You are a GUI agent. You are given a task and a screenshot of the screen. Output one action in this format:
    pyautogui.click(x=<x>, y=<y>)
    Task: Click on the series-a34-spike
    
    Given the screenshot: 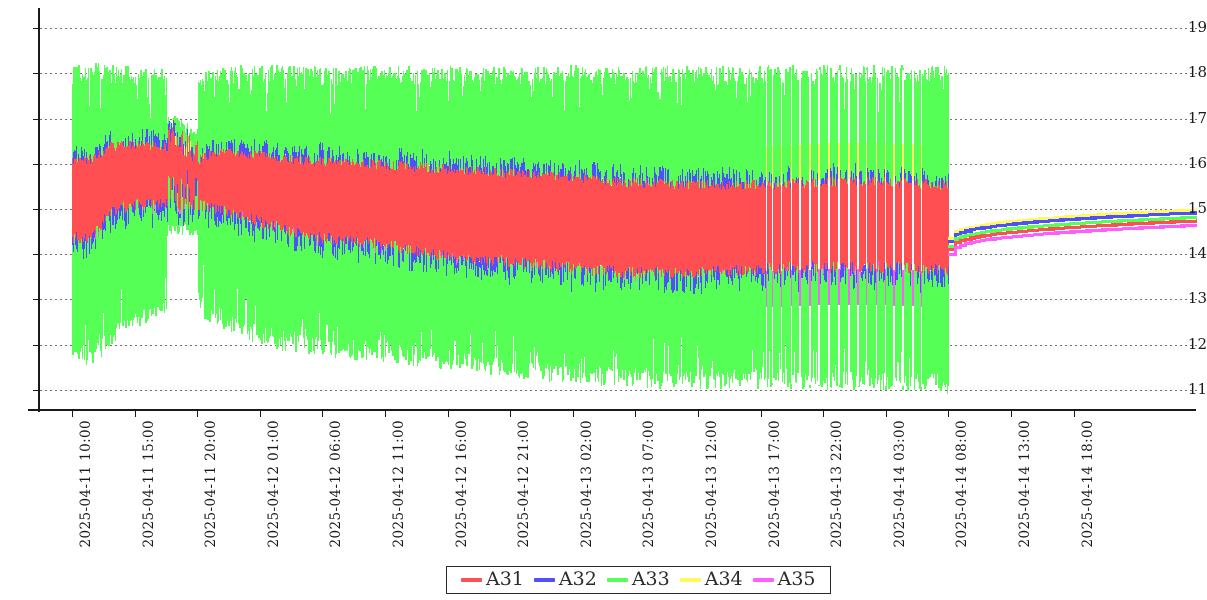 What is the action you would take?
    pyautogui.click(x=819, y=161)
    